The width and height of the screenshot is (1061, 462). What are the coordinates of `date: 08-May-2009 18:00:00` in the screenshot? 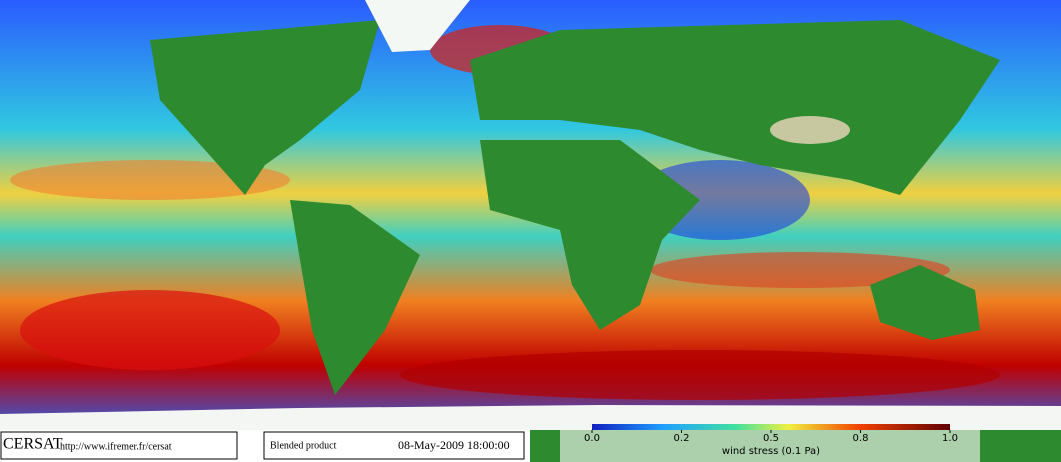 It's located at (454, 445).